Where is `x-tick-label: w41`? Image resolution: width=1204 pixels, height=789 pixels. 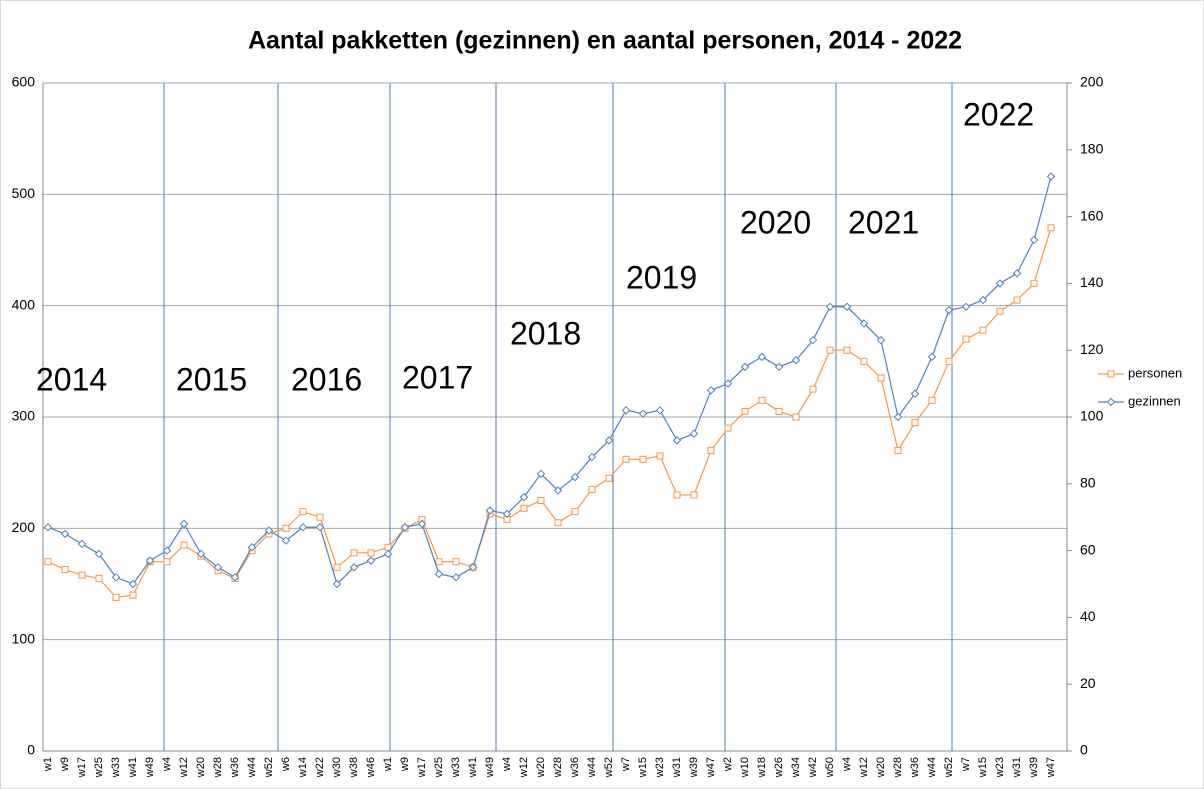 x-tick-label: w41 is located at coordinates (473, 767).